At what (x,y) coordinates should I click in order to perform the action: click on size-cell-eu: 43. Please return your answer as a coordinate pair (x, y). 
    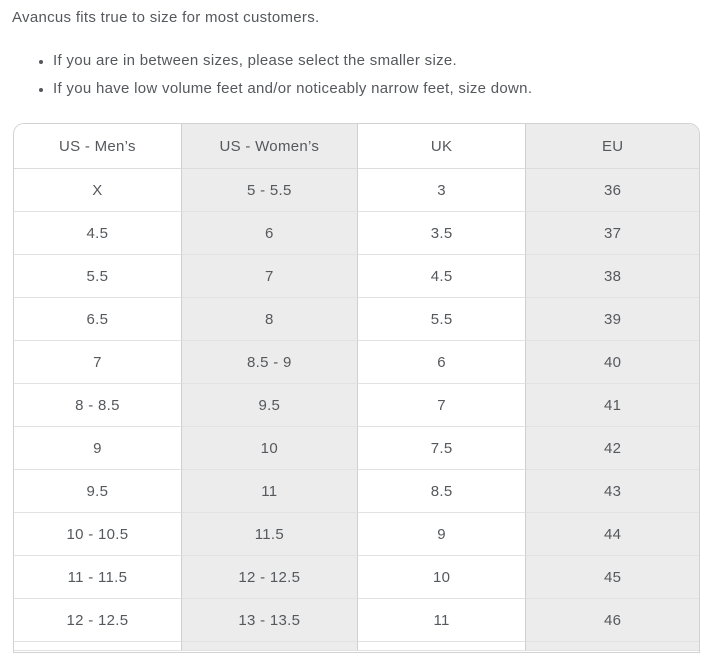
    Looking at the image, I should click on (612, 491).